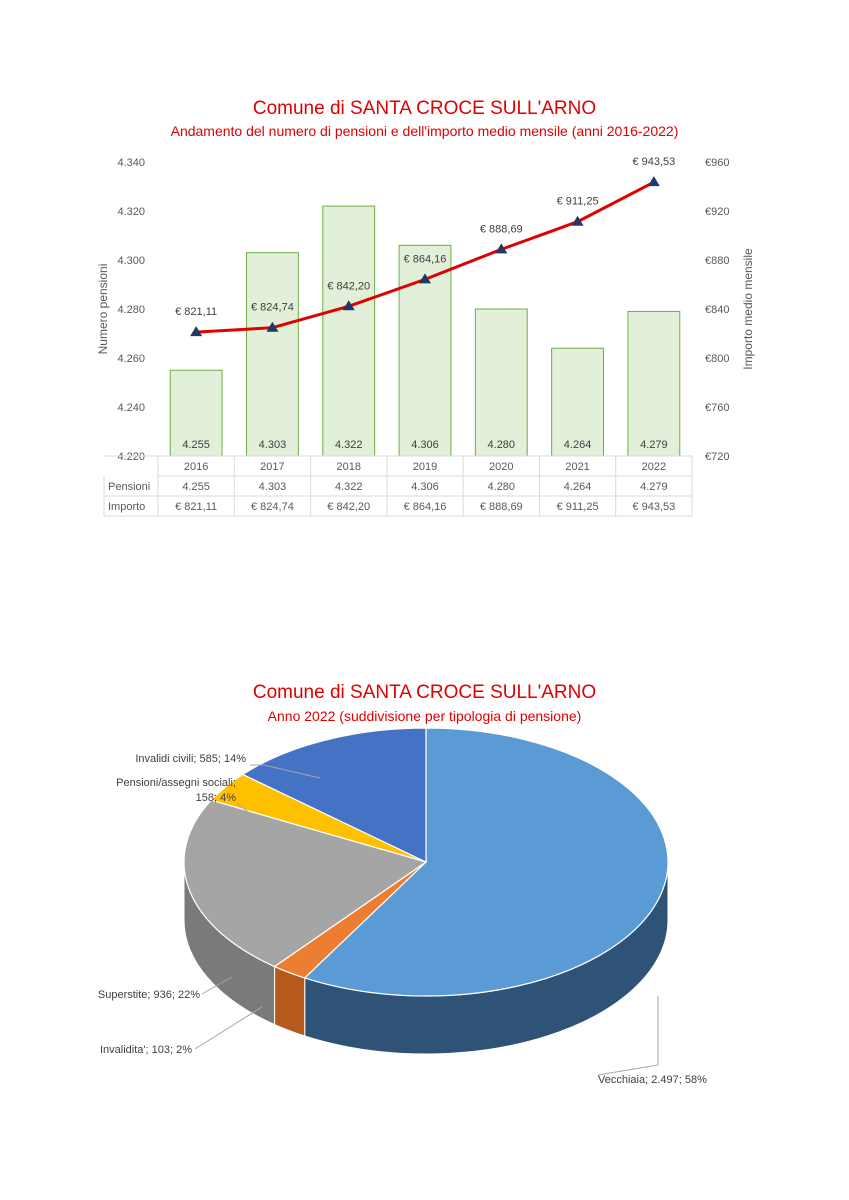  I want to click on table-cell: 4.303, so click(273, 487).